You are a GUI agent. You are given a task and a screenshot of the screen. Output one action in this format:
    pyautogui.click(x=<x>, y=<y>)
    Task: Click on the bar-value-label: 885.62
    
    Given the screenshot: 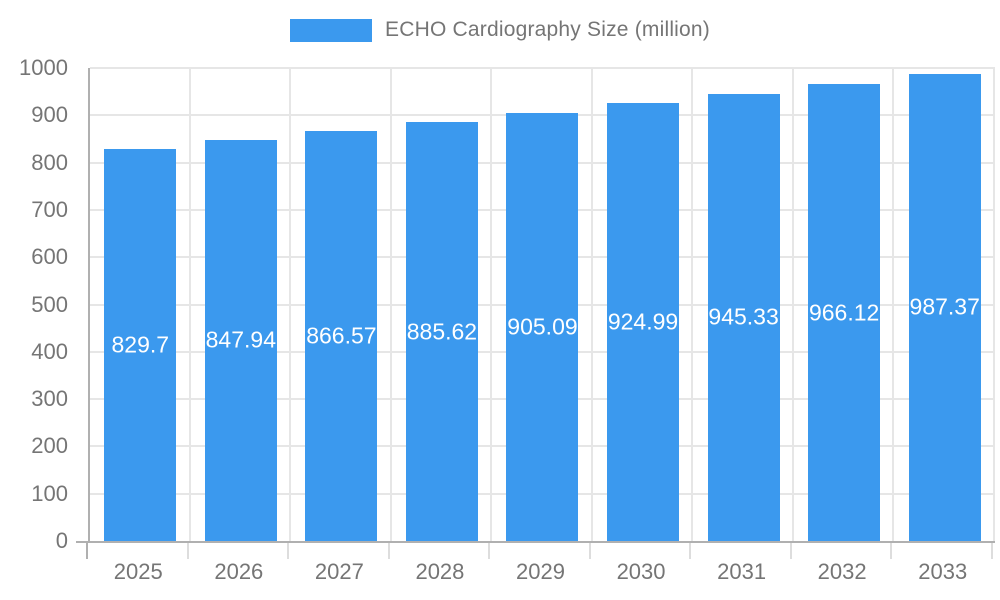 What is the action you would take?
    pyautogui.click(x=442, y=331)
    